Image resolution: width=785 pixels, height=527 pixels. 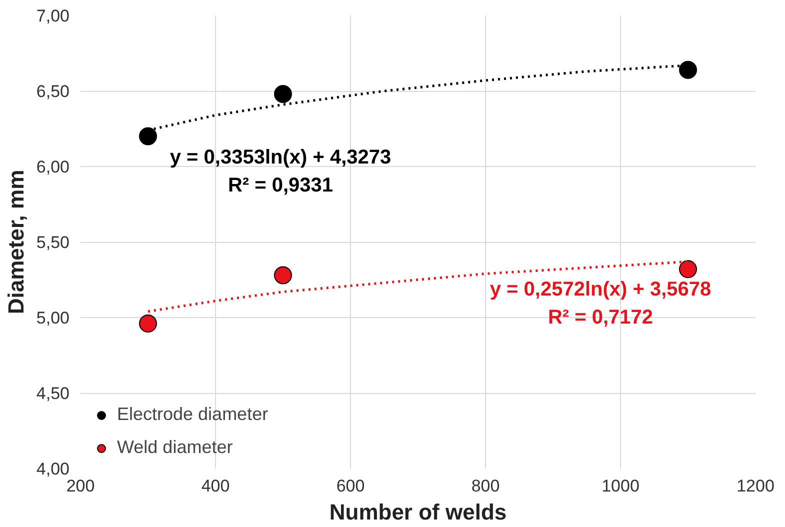 What do you see at coordinates (601, 289) in the screenshot?
I see `annotation: y = 0,2572ln(x) + 3,5678` at bounding box center [601, 289].